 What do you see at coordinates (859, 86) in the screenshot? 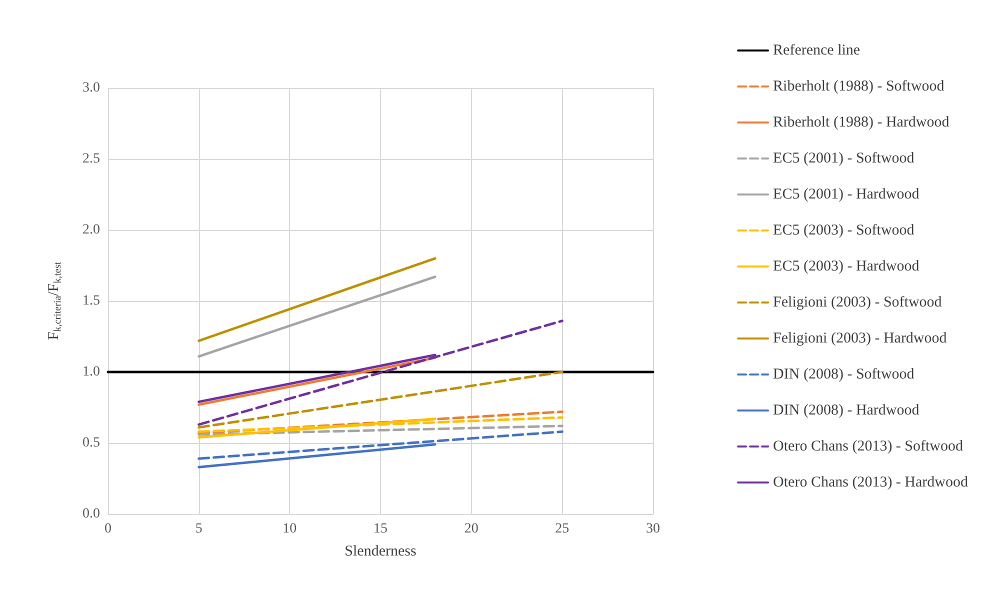
I see `legend-label: Riberholt (1988) - Softwood` at bounding box center [859, 86].